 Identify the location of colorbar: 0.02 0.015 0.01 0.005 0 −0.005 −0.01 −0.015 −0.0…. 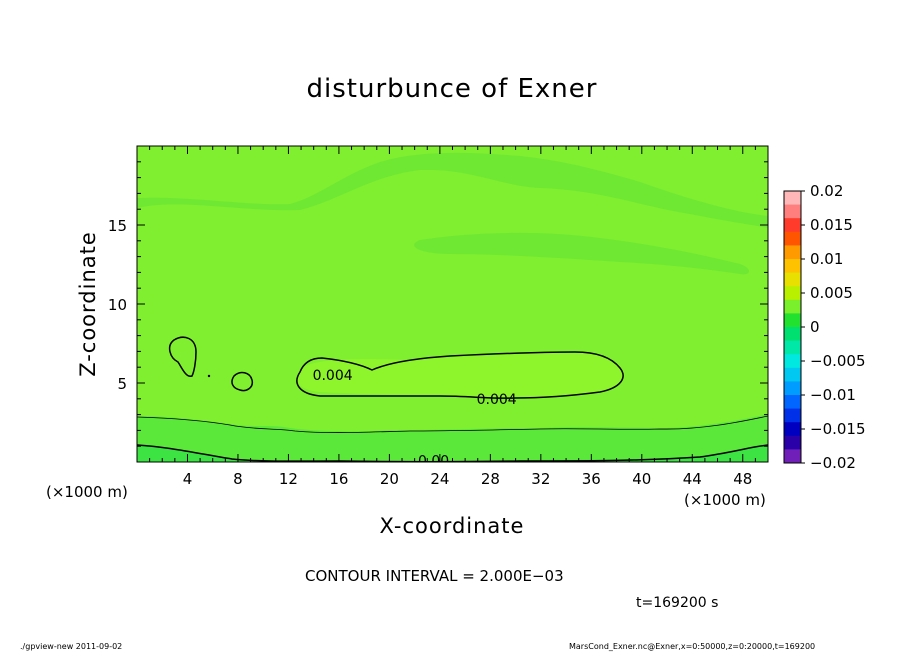
(824, 327).